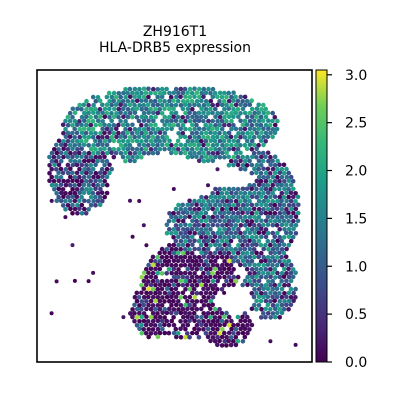  Describe the element at coordinates (356, 124) in the screenshot. I see `colorbar-tick-label: 2.5` at that location.